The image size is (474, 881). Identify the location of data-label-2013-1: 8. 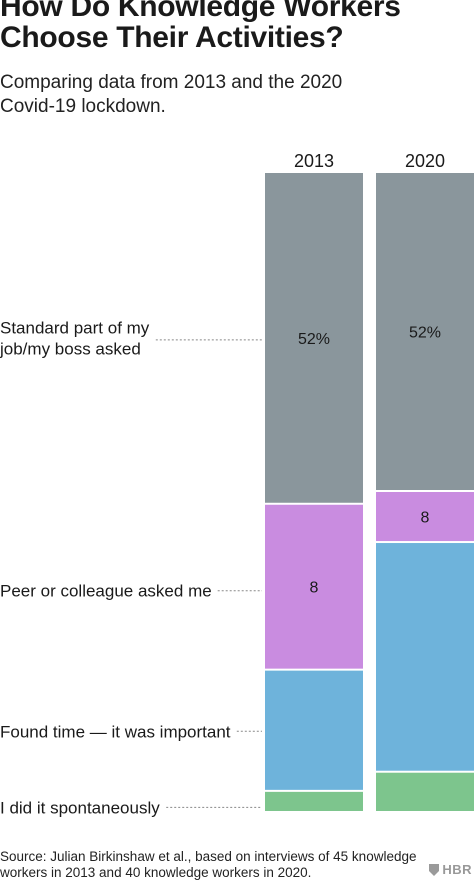
(314, 588).